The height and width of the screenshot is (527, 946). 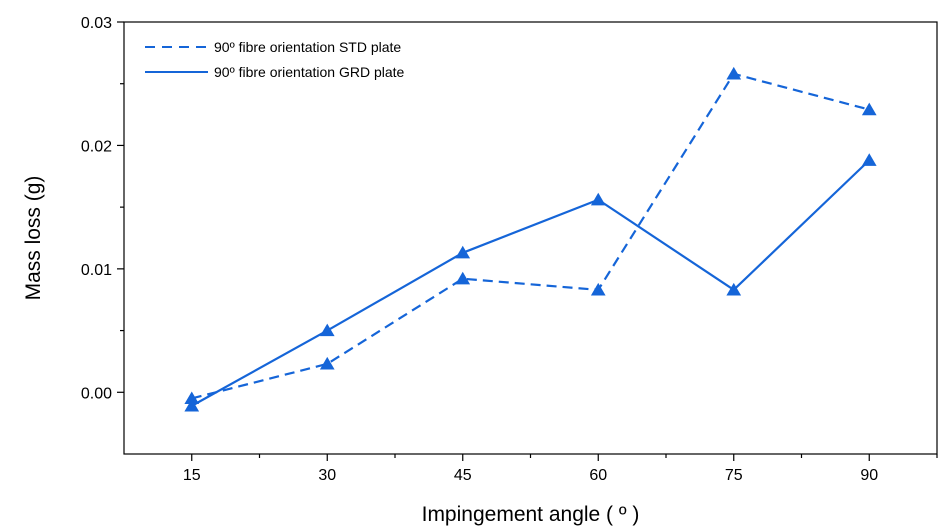 What do you see at coordinates (309, 72) in the screenshot?
I see `legend-label: 90º fibre orientation GRD plate` at bounding box center [309, 72].